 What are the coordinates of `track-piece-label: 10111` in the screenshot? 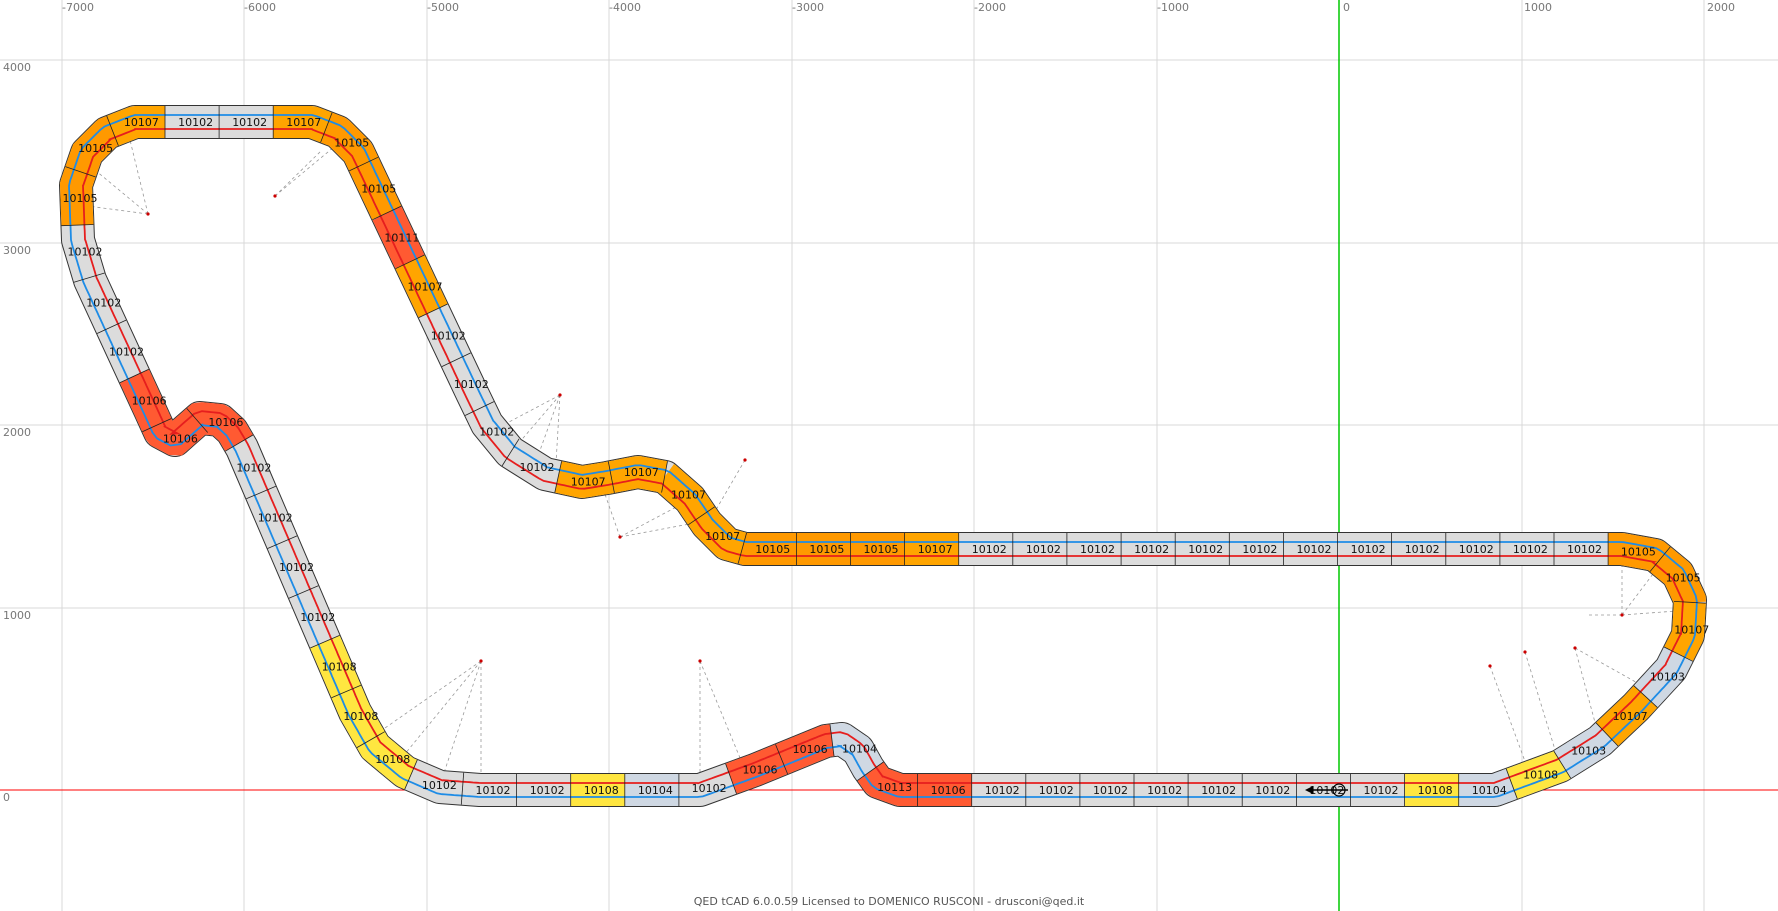 It's located at (401, 237).